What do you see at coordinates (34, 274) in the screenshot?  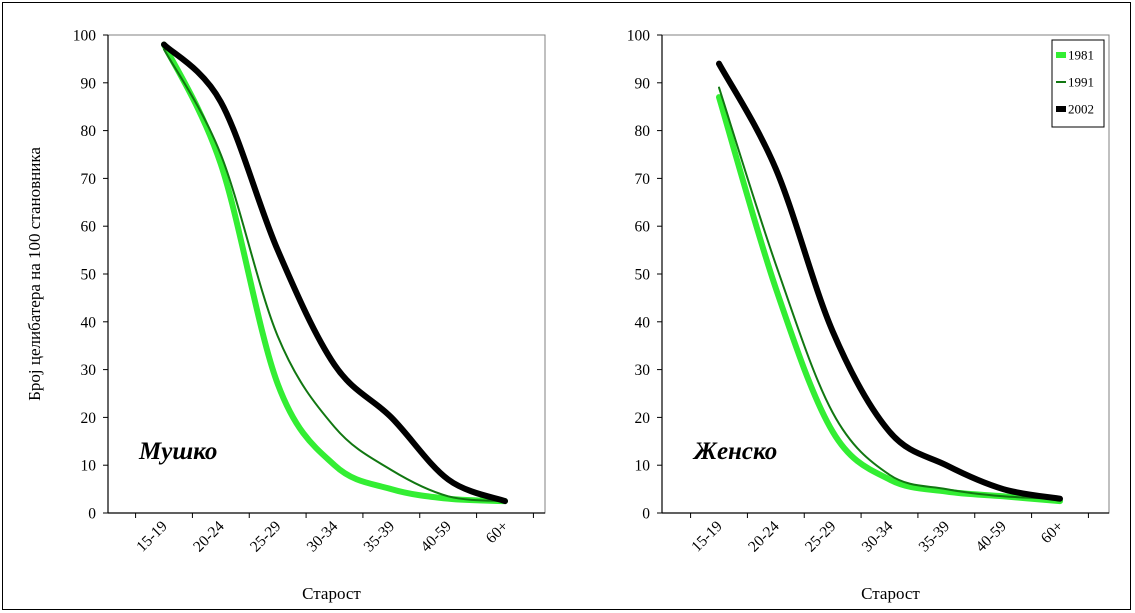 I see `y-axis-title: Број целибатера на 100 становника` at bounding box center [34, 274].